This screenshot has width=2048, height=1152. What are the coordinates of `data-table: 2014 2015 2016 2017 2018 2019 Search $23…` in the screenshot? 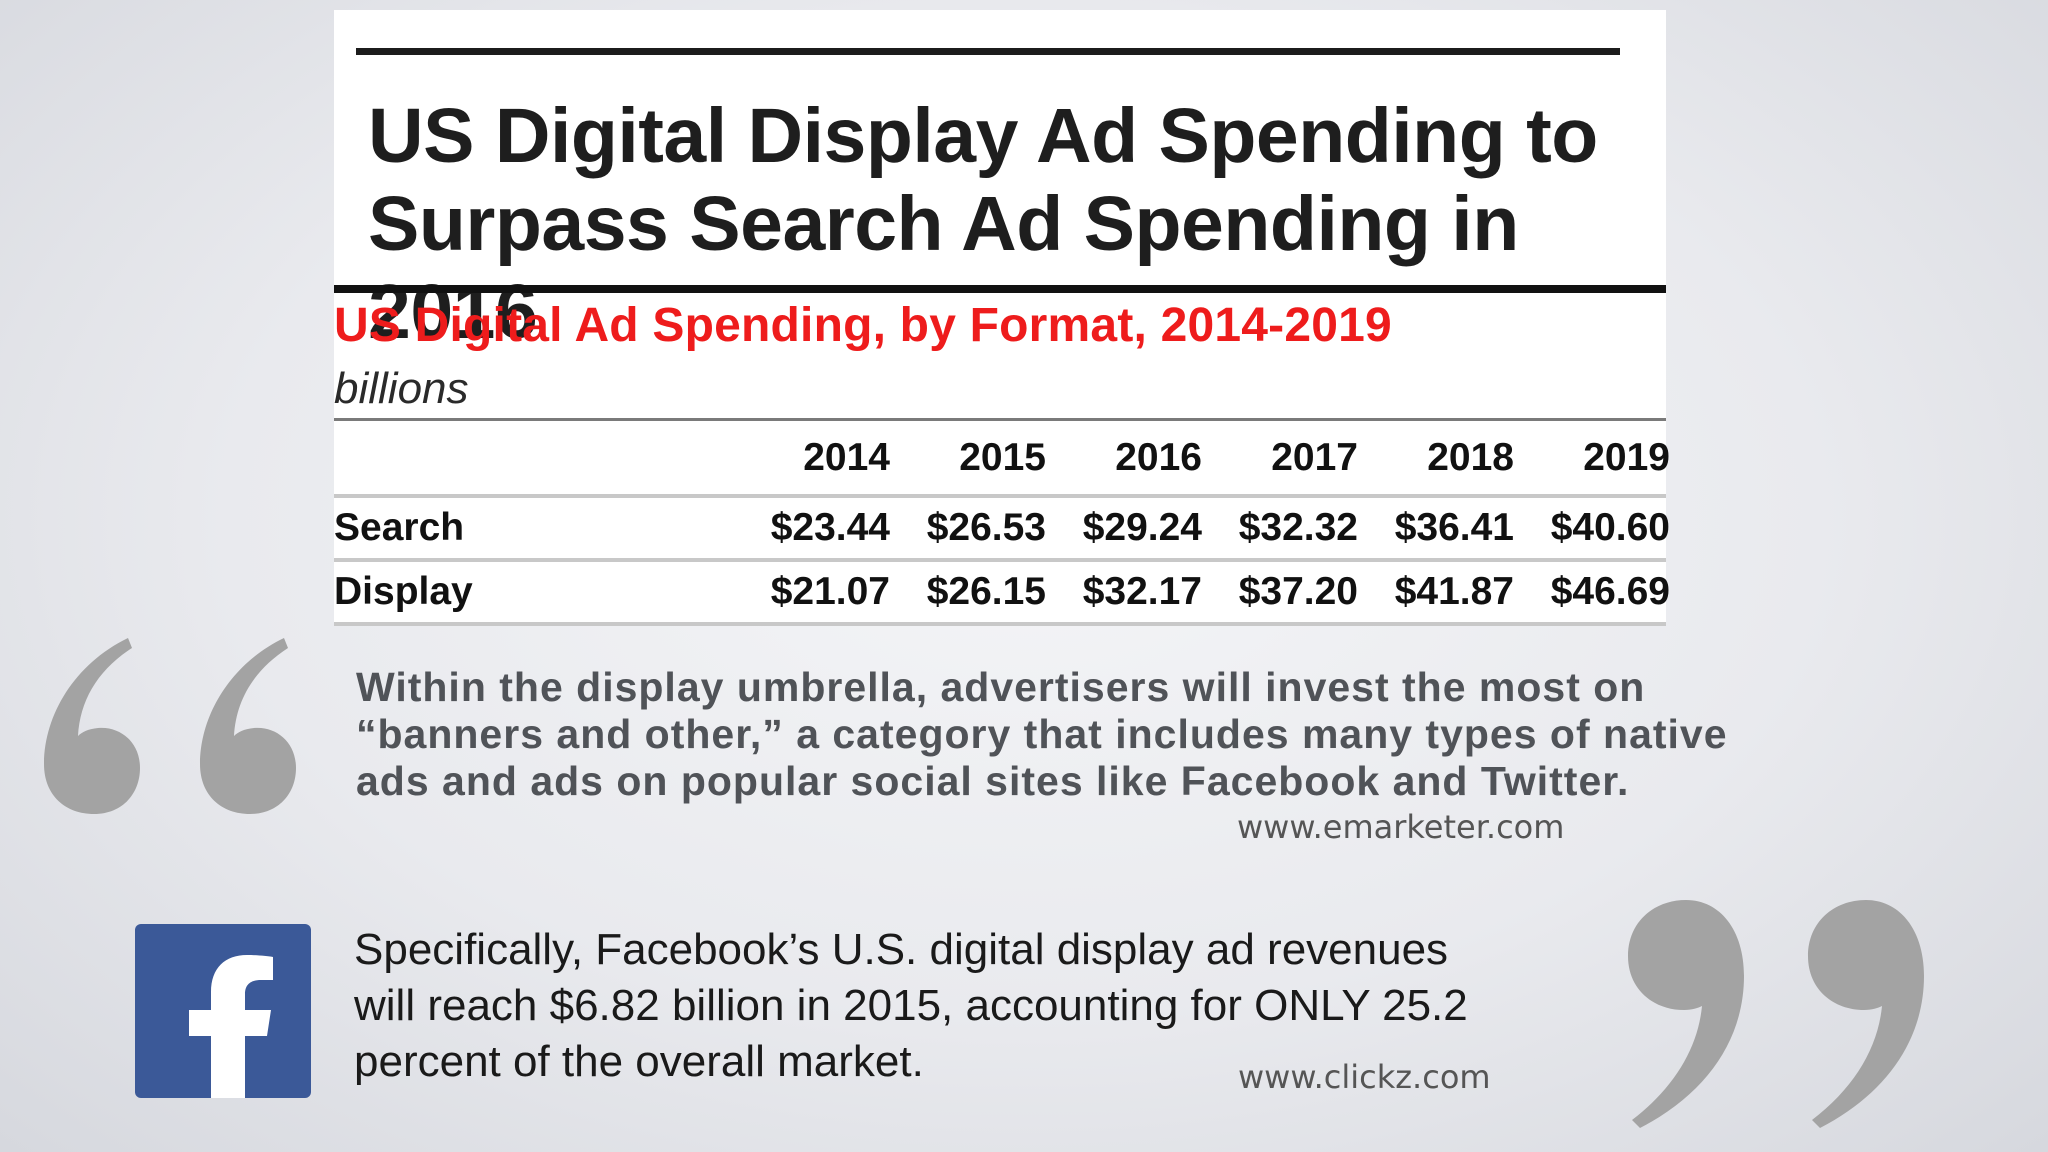 It's located at (1002, 522).